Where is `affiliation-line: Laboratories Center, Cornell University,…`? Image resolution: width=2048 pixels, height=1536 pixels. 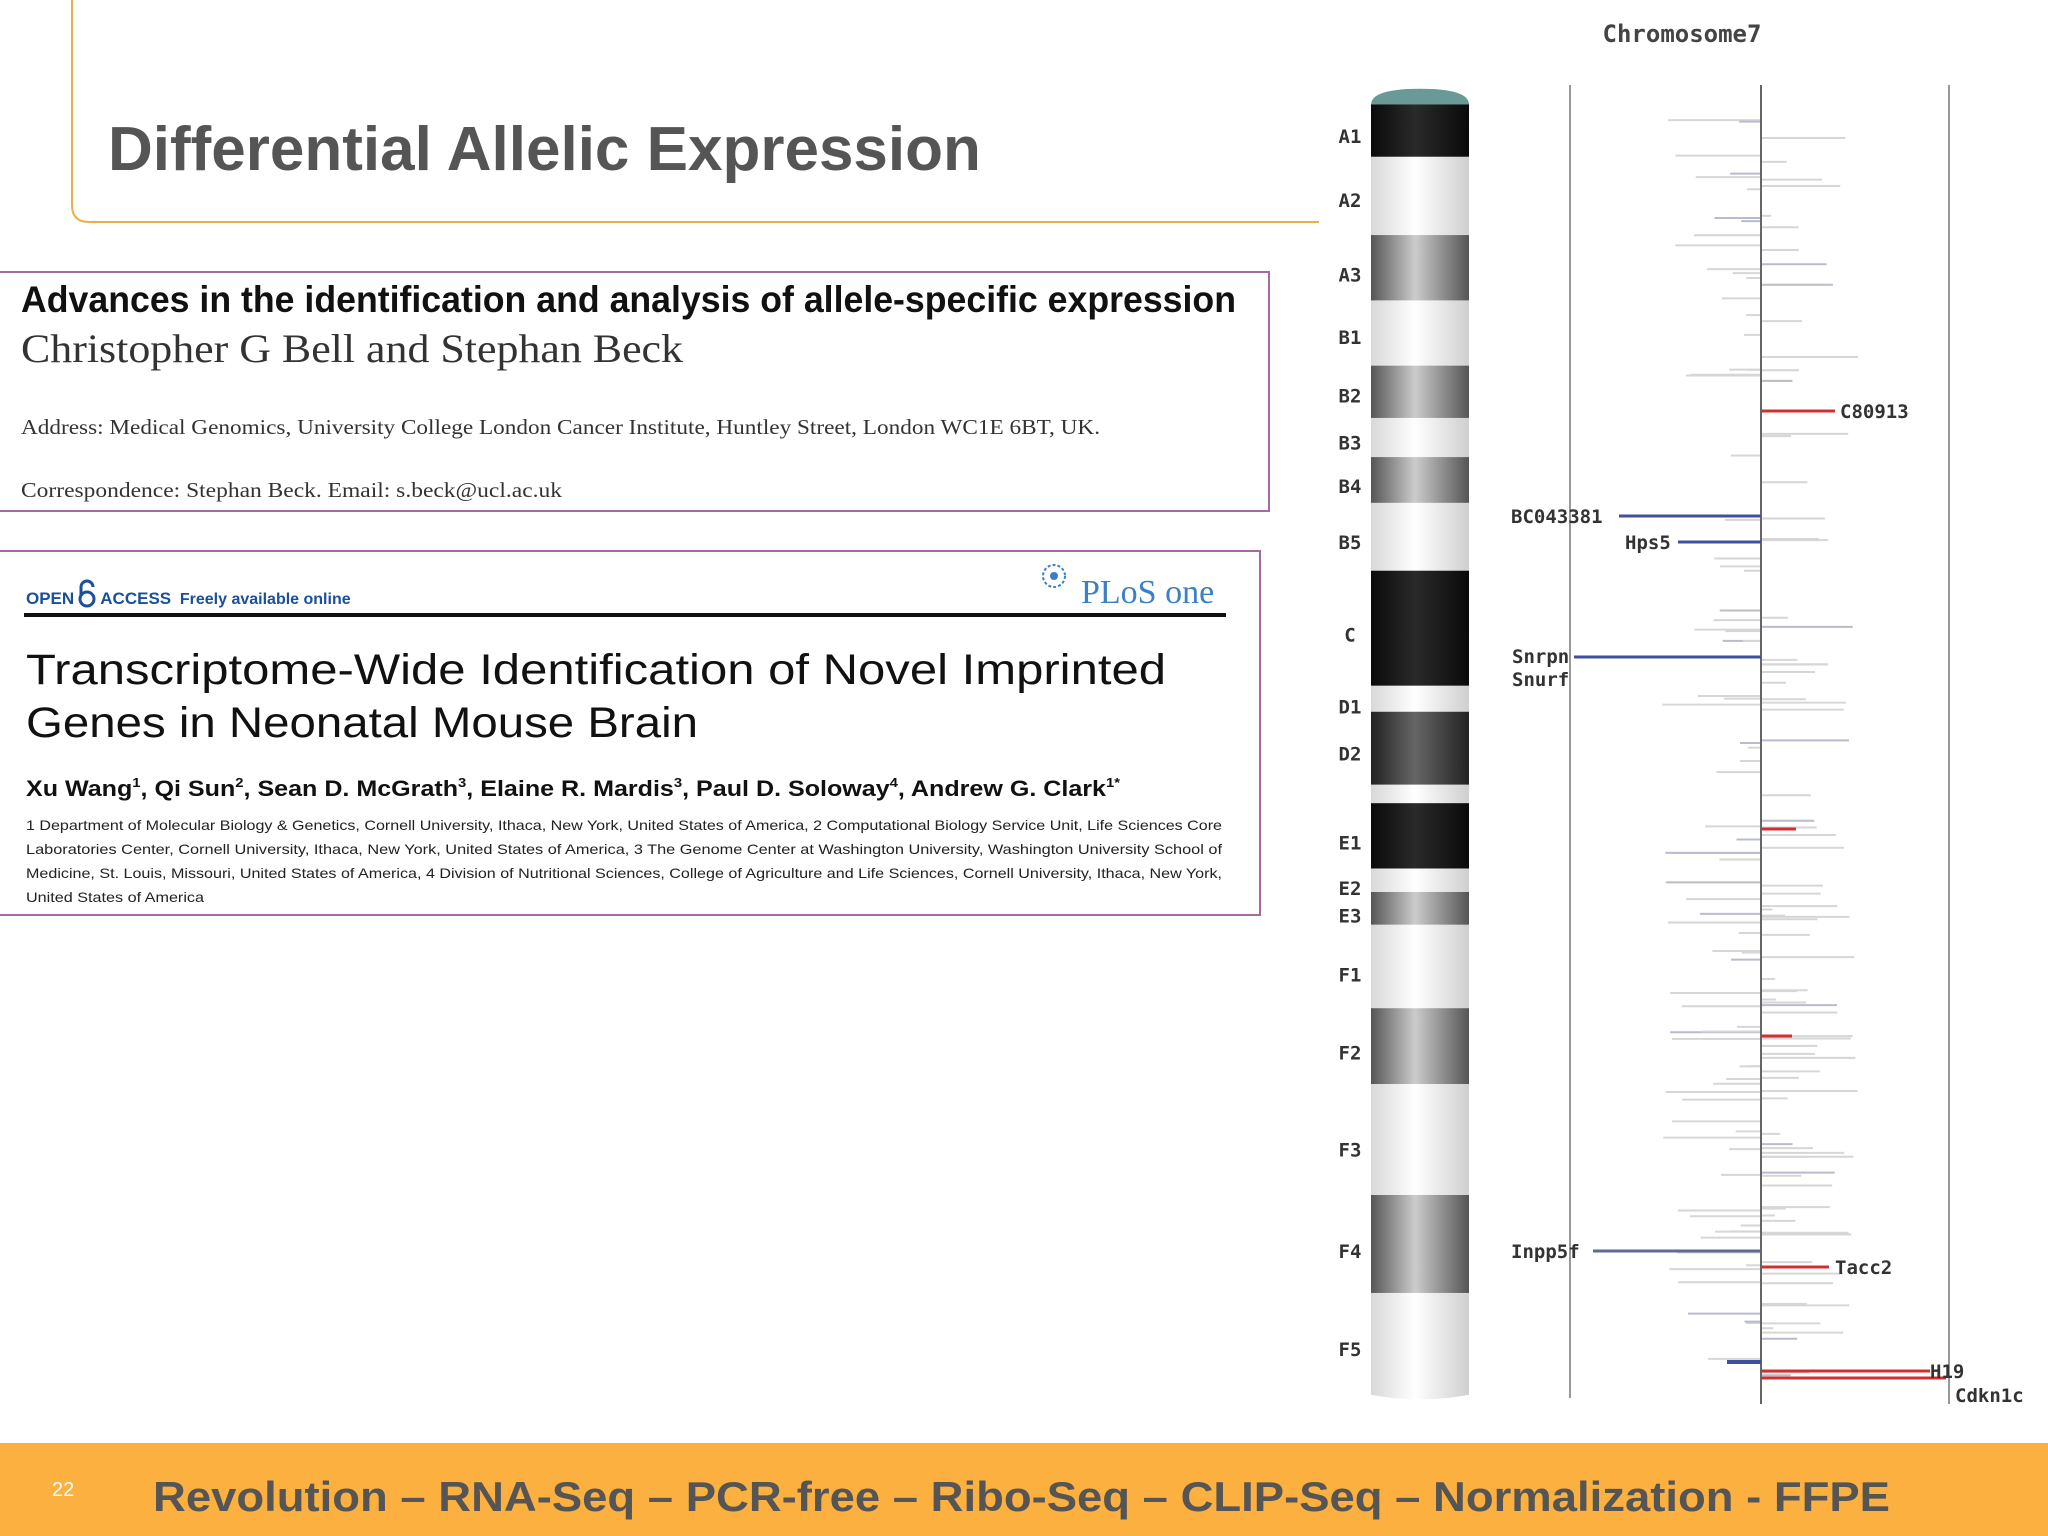 affiliation-line: Laboratories Center, Cornell University,… is located at coordinates (624, 849).